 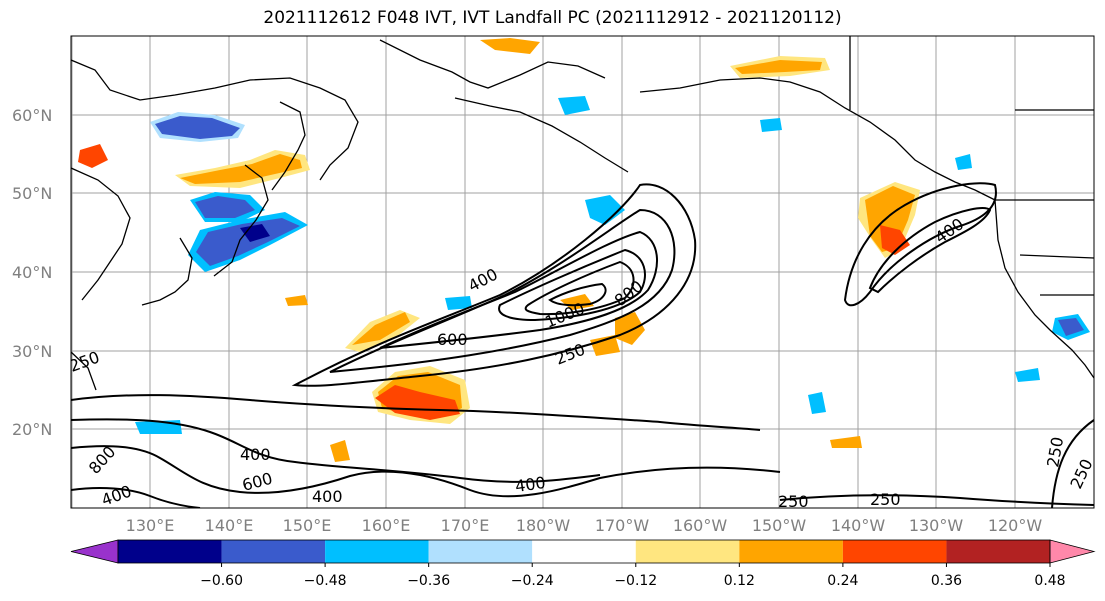 I want to click on colorbar-extend-max, so click(x=1072, y=551).